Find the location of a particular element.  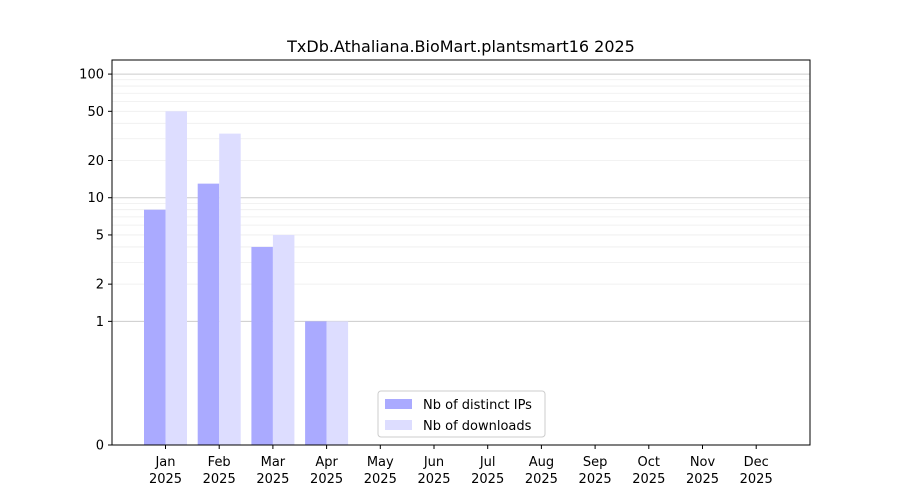

y-tick-label: 2 is located at coordinates (100, 285).